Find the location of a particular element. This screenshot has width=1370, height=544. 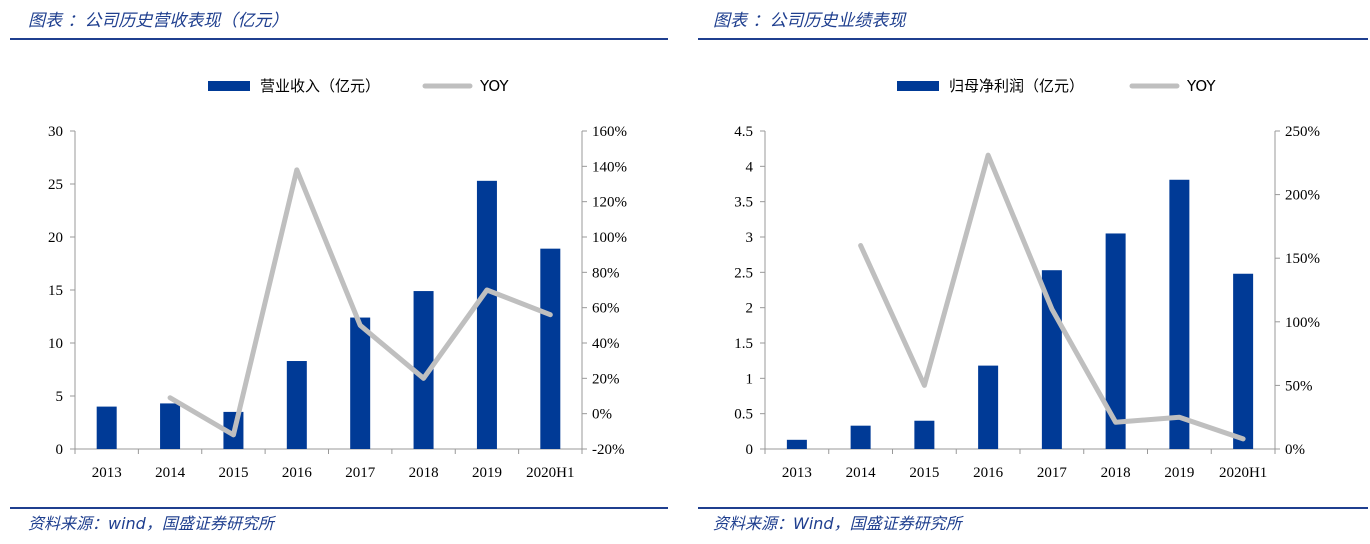

chart1-x-tick-label: 2019 is located at coordinates (1179, 473).